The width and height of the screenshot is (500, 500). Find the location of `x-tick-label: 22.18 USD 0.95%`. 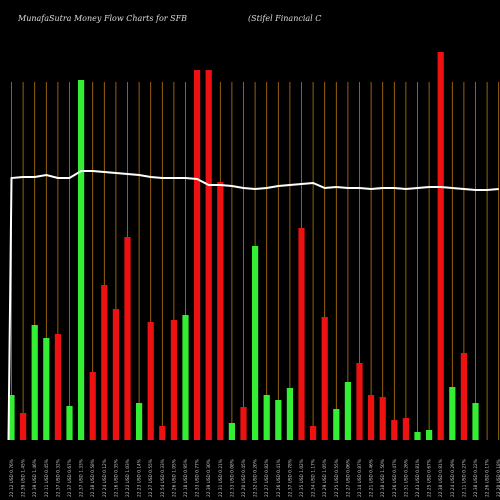

x-tick-label: 22.18 USD 0.95% is located at coordinates (186, 478).